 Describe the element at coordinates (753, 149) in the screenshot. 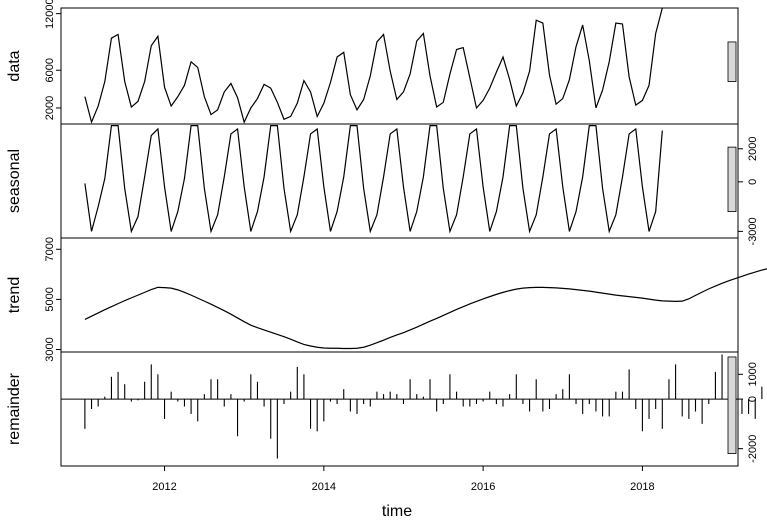

I see `seasonal-y-tick-label: 2000` at that location.